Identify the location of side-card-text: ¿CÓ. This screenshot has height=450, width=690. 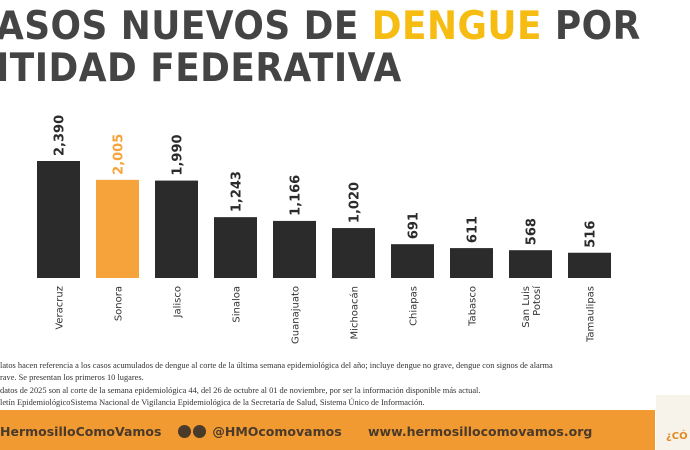
(677, 436).